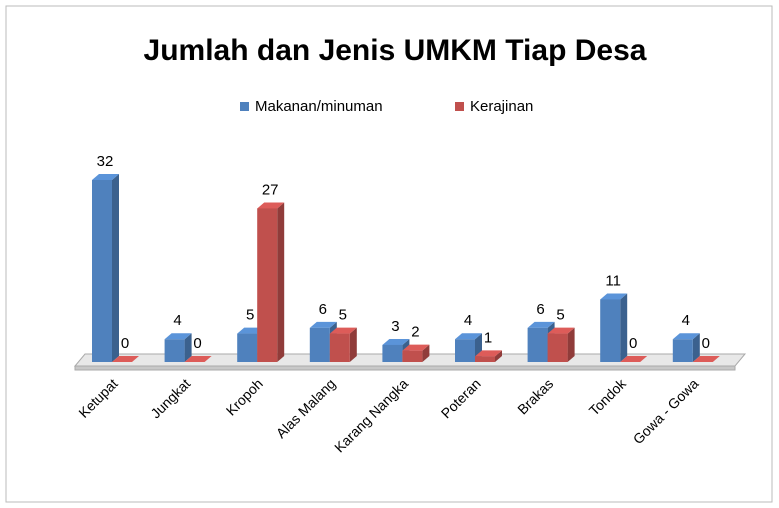 This screenshot has width=779, height=508. What do you see at coordinates (501, 106) in the screenshot?
I see `legend-label: Kerajinan` at bounding box center [501, 106].